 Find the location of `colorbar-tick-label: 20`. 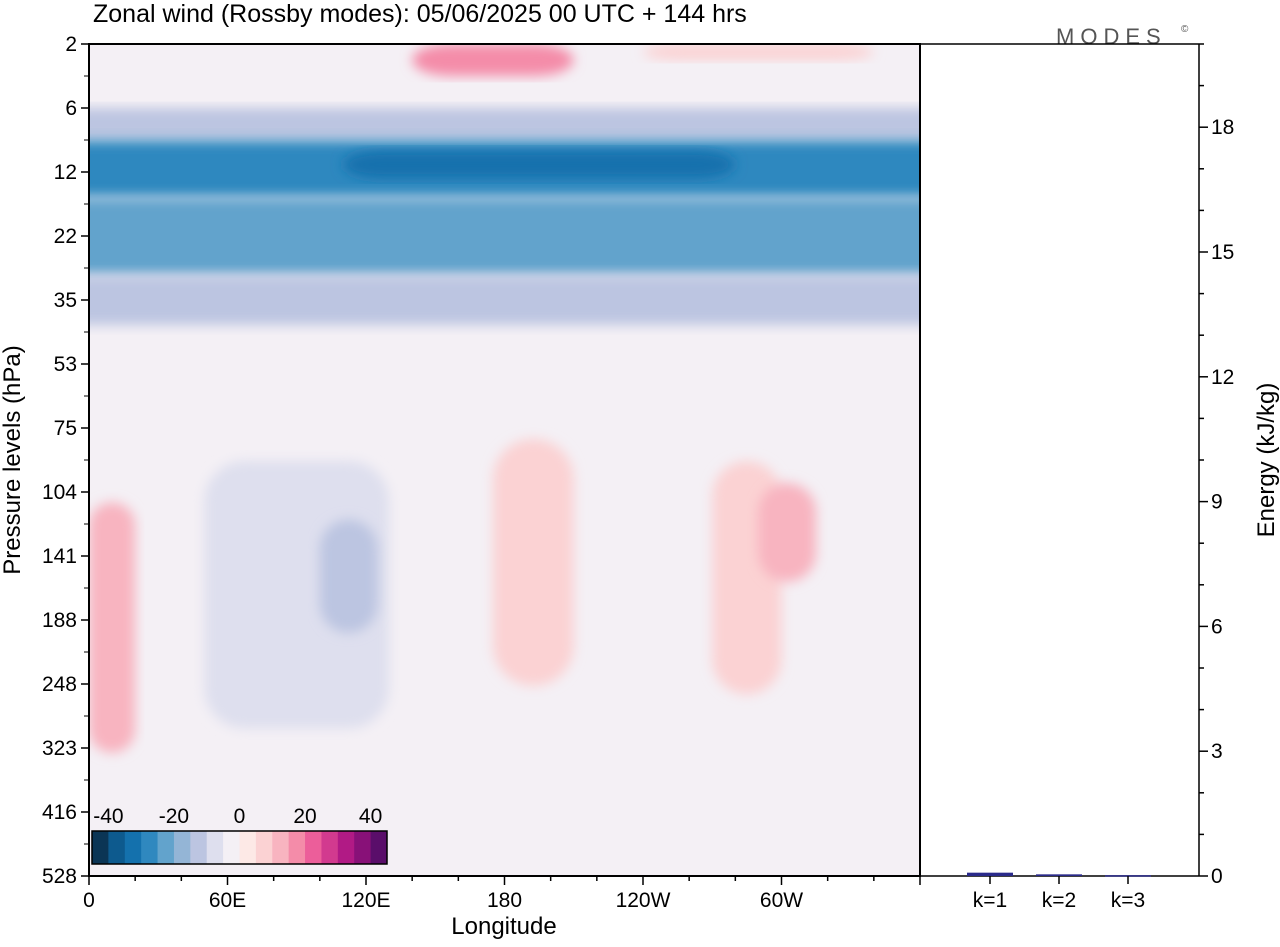

colorbar-tick-label: 20 is located at coordinates (304, 816).